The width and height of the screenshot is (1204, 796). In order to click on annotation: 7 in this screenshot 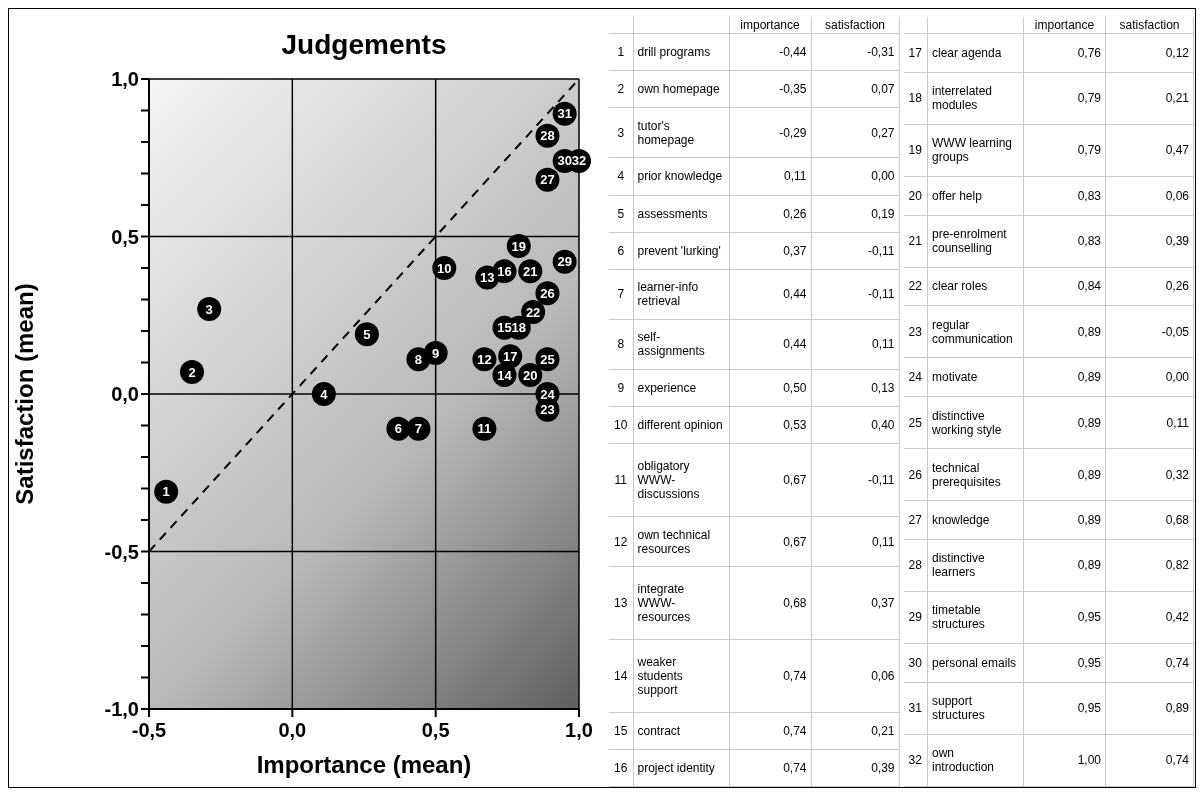, I will do `click(418, 429)`.